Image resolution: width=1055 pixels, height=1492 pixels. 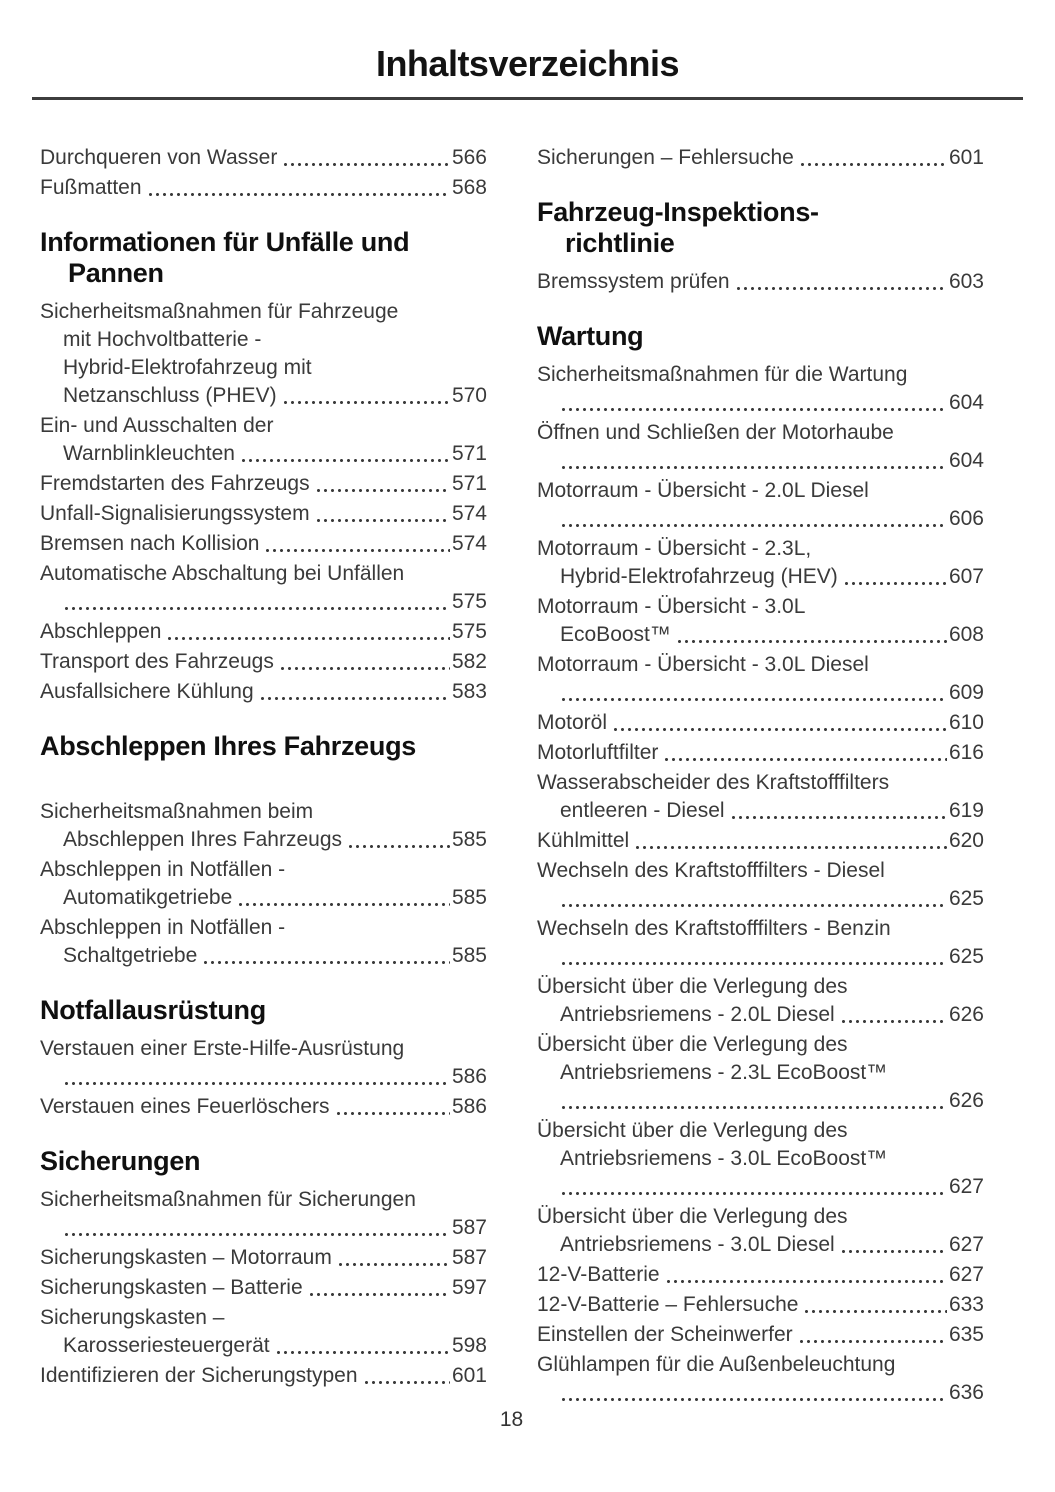 I want to click on toc-entry-leader-line: Motoröl 610, so click(x=760, y=723).